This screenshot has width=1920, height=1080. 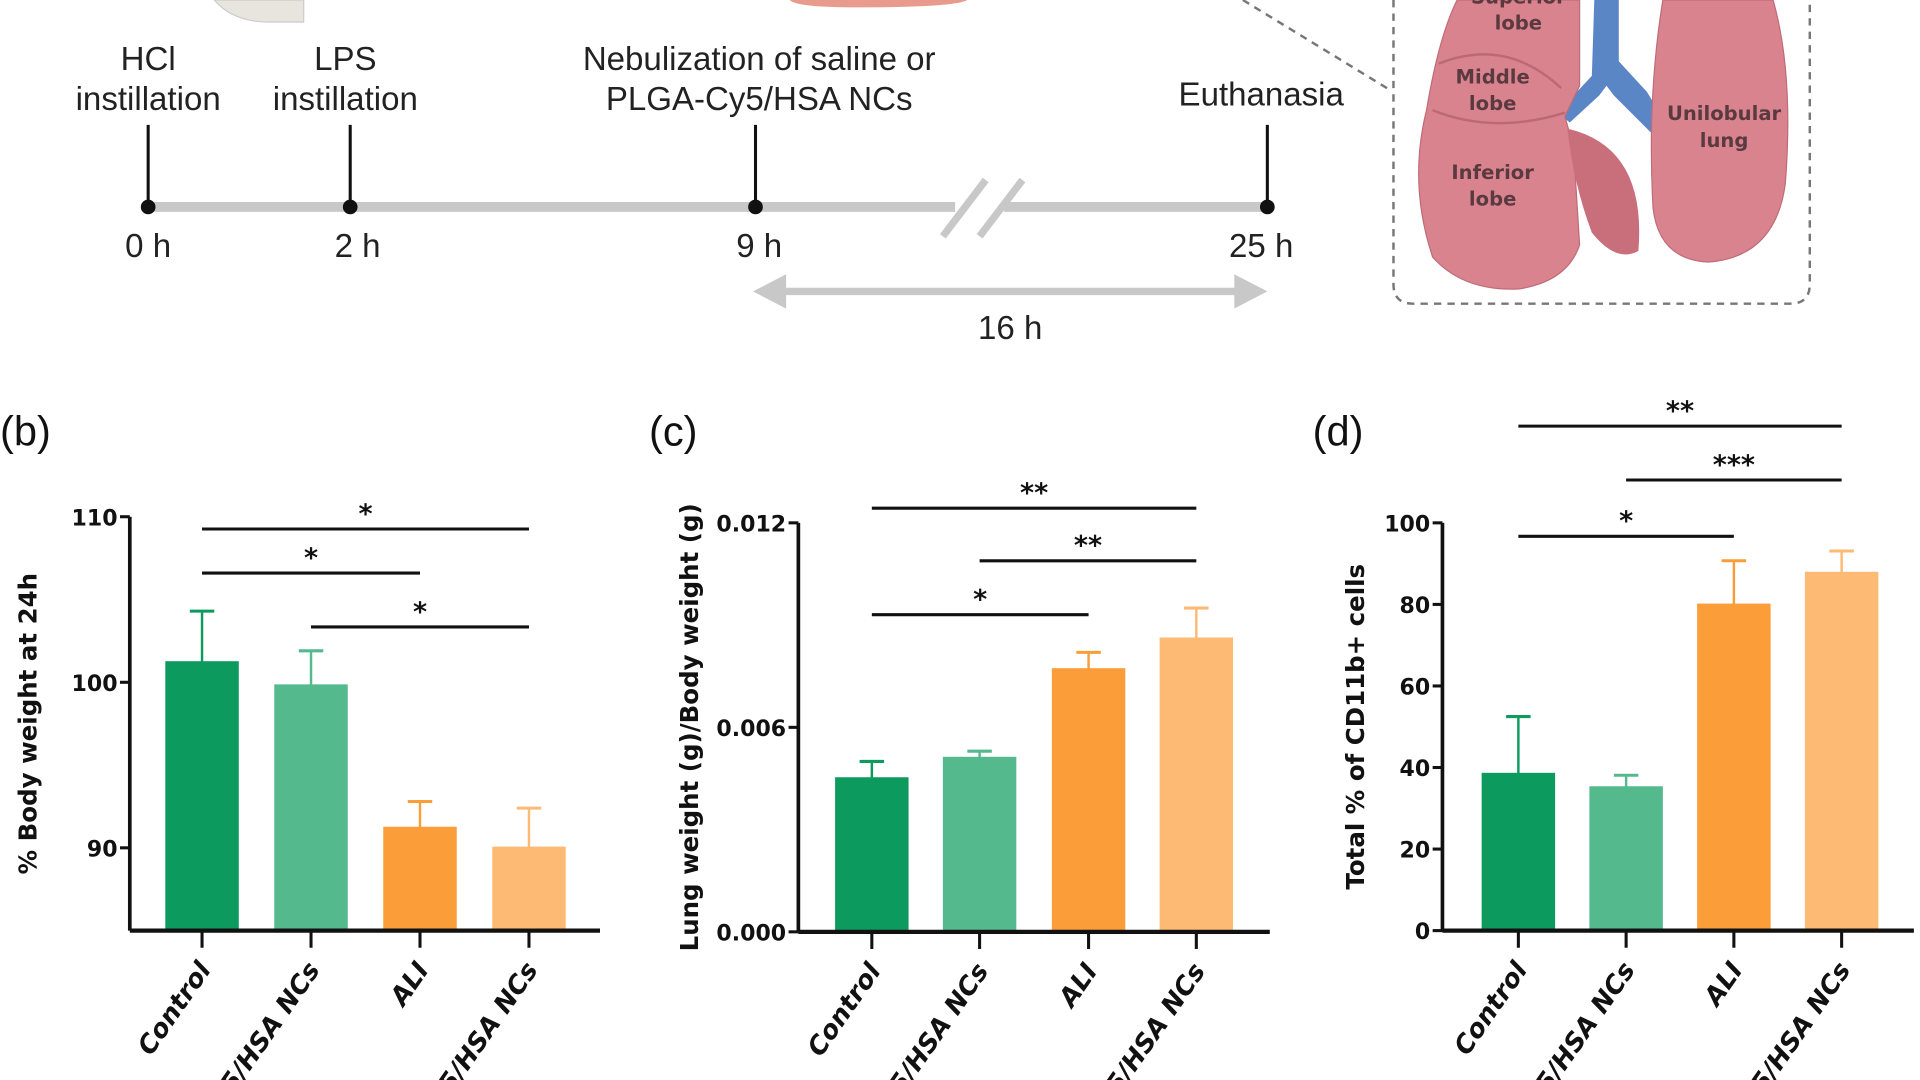 What do you see at coordinates (25, 431) in the screenshot?
I see `panel-label: (b)` at bounding box center [25, 431].